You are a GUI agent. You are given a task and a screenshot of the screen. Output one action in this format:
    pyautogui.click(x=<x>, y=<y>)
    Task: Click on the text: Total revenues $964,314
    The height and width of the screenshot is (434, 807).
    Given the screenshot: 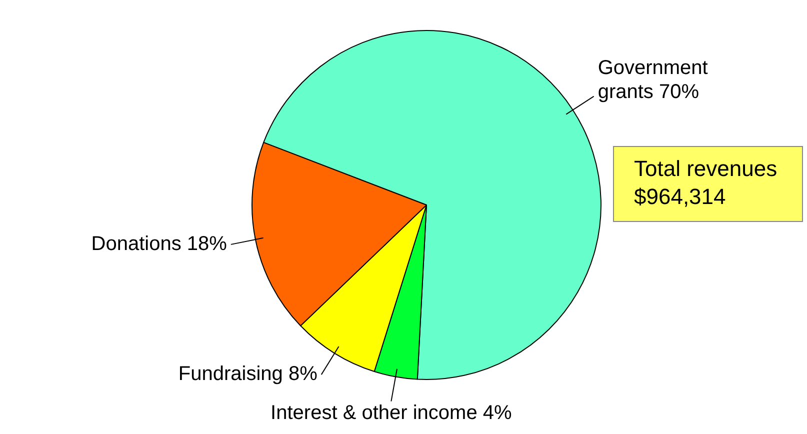 What is the action you would take?
    pyautogui.click(x=708, y=184)
    